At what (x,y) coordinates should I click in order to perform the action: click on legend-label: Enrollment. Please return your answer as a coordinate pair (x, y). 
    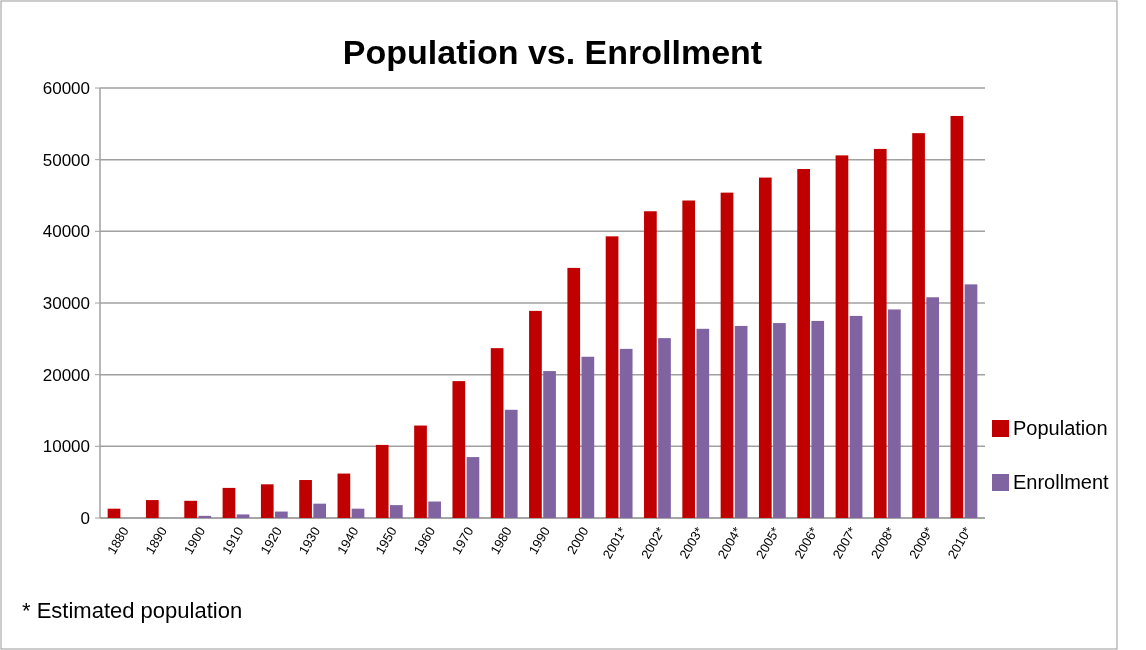
    Looking at the image, I should click on (1061, 482).